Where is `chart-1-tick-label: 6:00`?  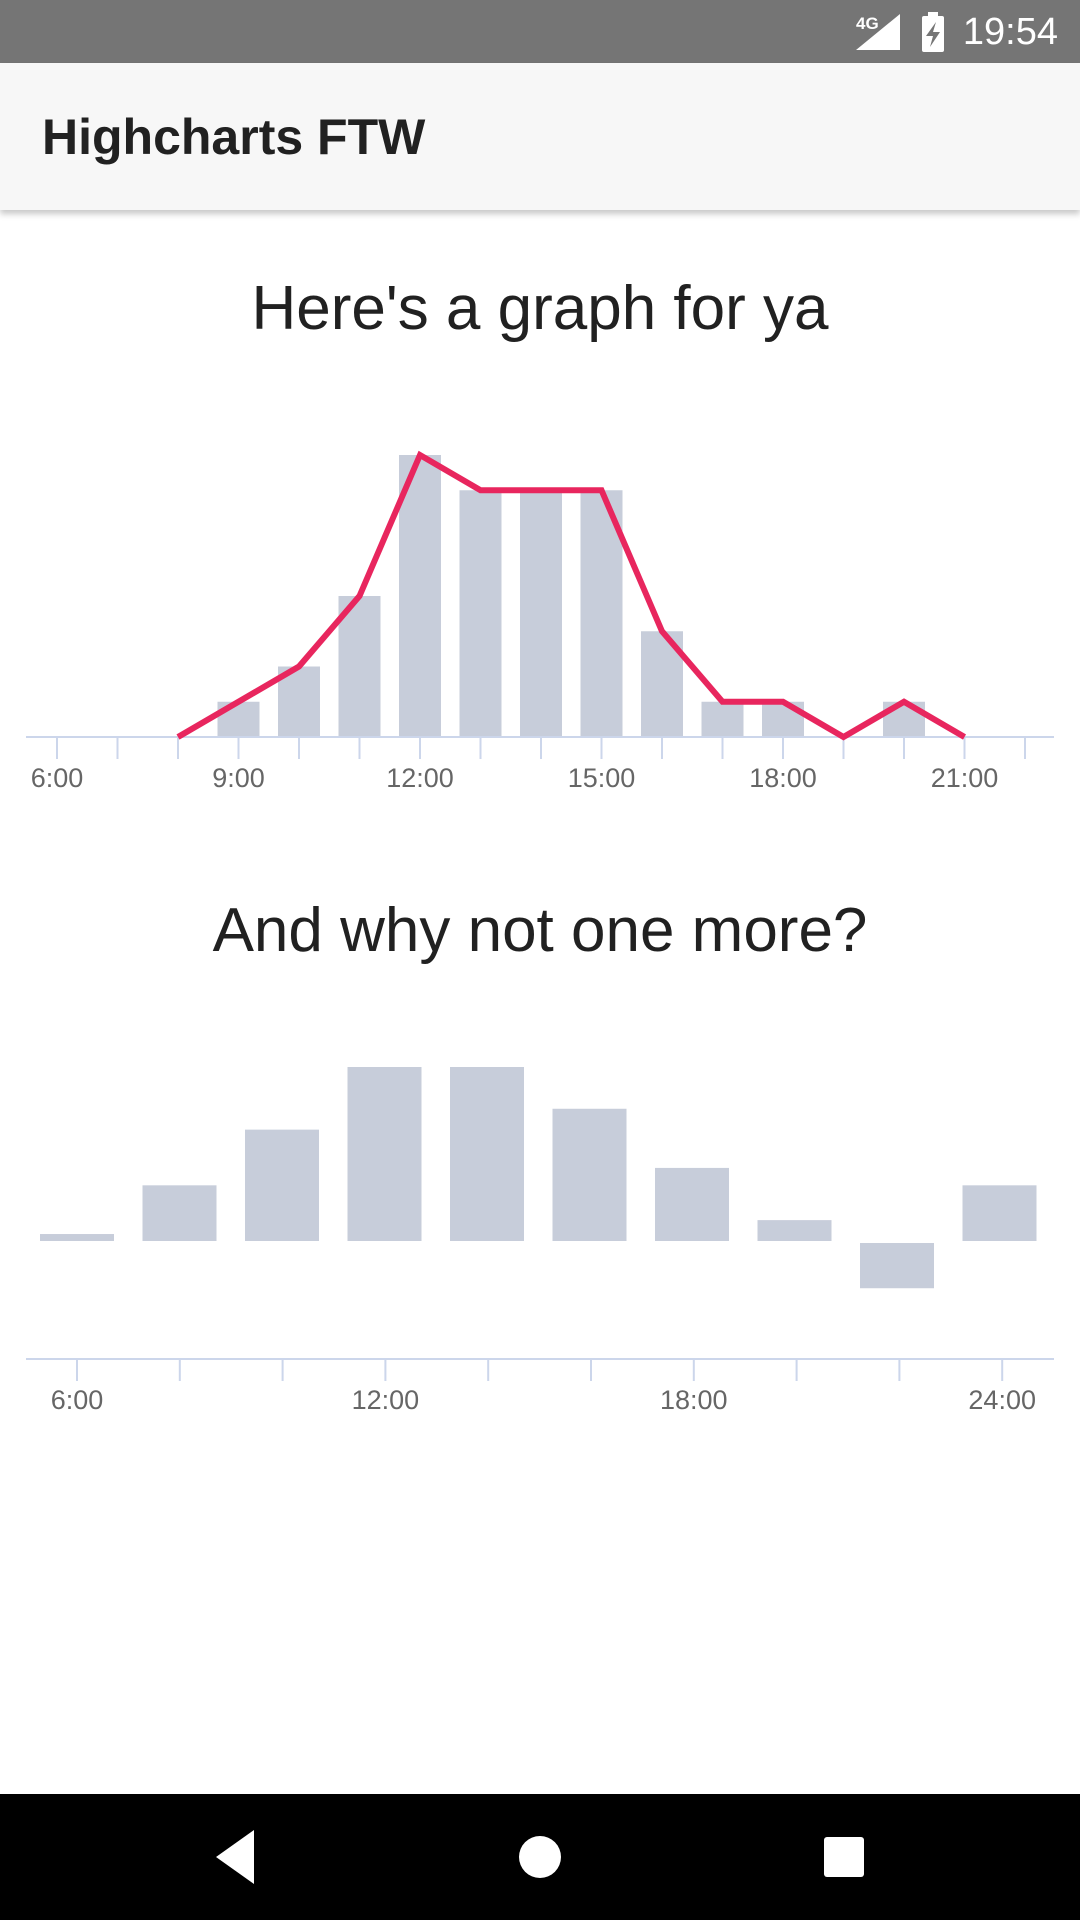 chart-1-tick-label: 6:00 is located at coordinates (57, 778).